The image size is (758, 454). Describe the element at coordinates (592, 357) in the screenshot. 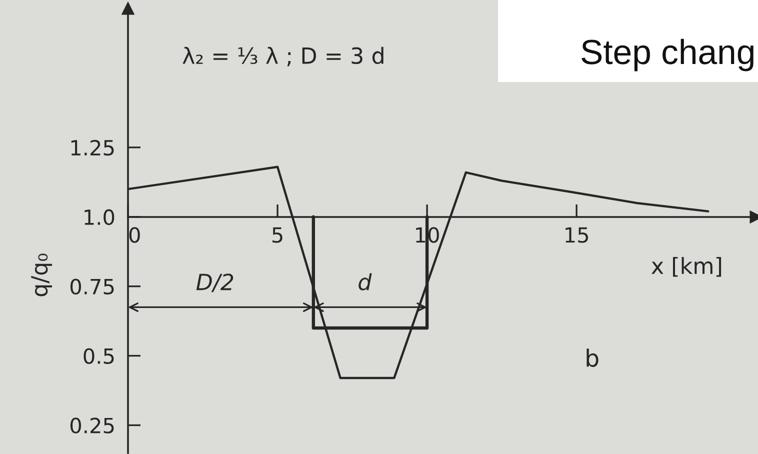

I see `annotation: b` at that location.